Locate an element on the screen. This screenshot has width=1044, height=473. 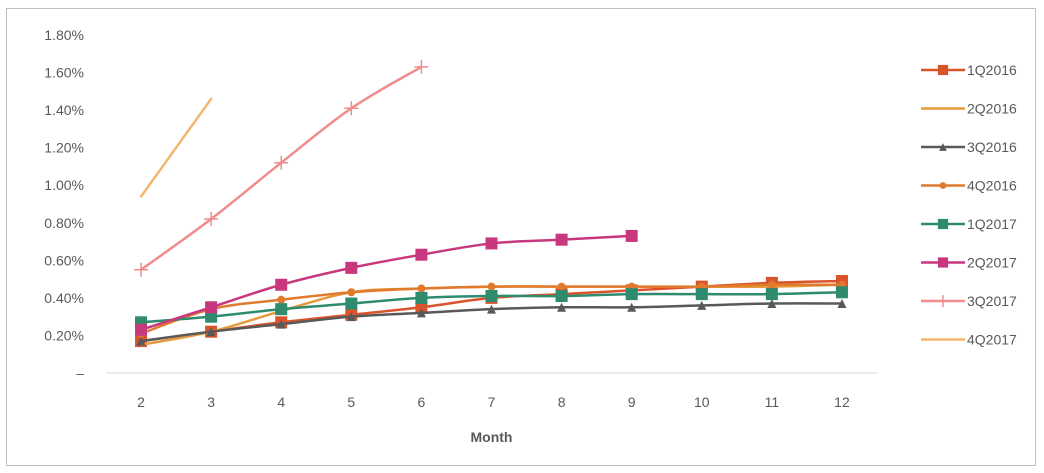
x-axis: 2 3 4 5 6 7 8 9 10 11 12 is located at coordinates (493, 402).